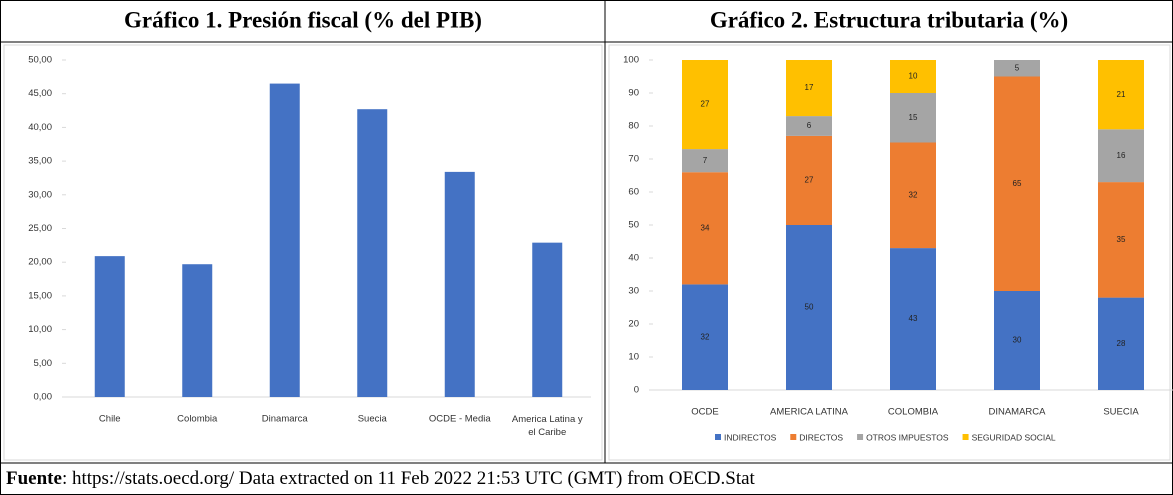 The width and height of the screenshot is (1173, 495). I want to click on footer-label: Fuente, so click(34, 478).